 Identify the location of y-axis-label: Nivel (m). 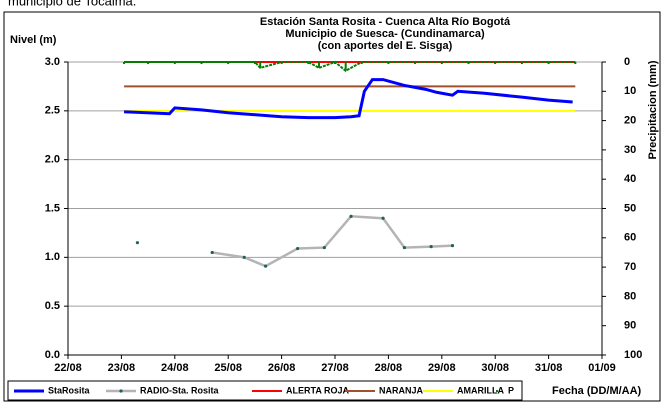
(33, 40).